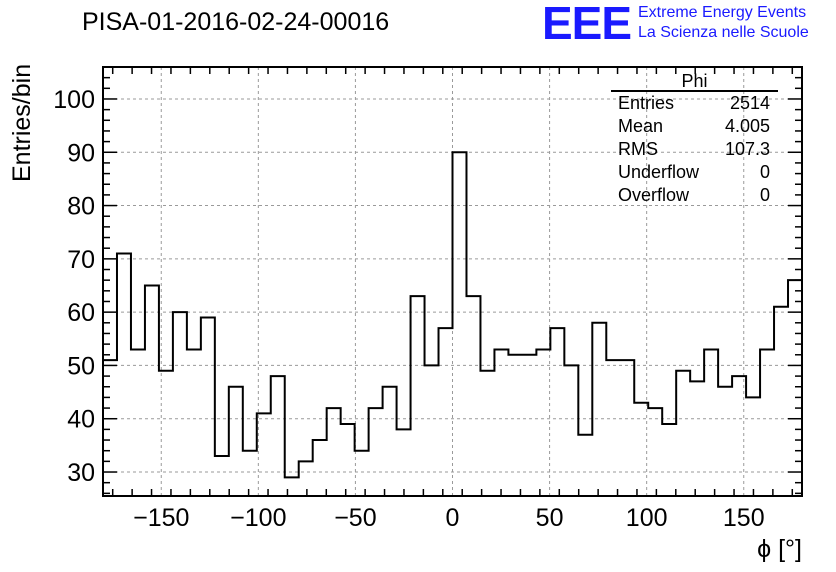 The width and height of the screenshot is (836, 572). Describe the element at coordinates (81, 313) in the screenshot. I see `y-tick-label: 60` at that location.